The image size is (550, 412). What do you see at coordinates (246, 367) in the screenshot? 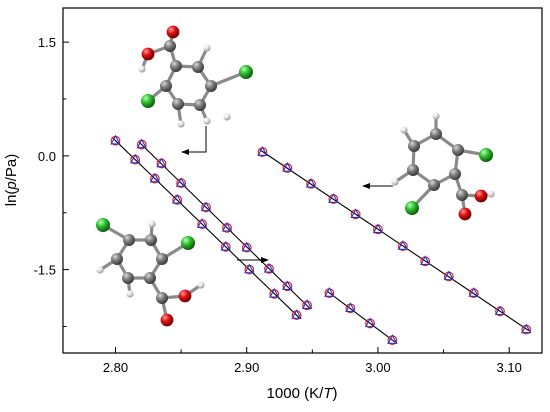
I see `x-tick-label: 2.90` at bounding box center [246, 367].